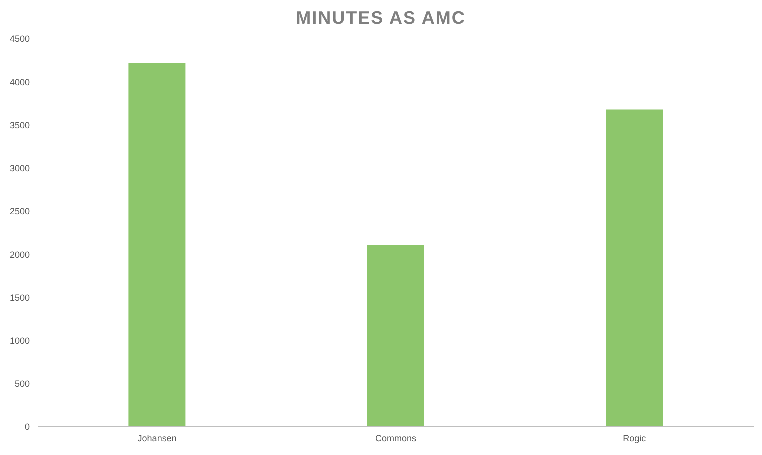 Image resolution: width=762 pixels, height=455 pixels. What do you see at coordinates (20, 297) in the screenshot?
I see `y-tick-label: 1500` at bounding box center [20, 297].